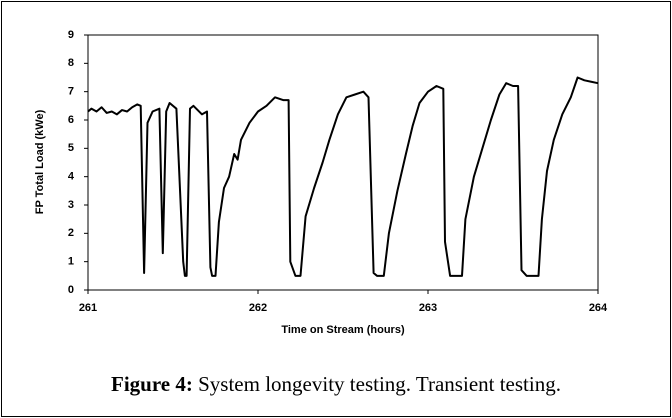 Image resolution: width=672 pixels, height=418 pixels. I want to click on y-tick-label: 0, so click(71, 290).